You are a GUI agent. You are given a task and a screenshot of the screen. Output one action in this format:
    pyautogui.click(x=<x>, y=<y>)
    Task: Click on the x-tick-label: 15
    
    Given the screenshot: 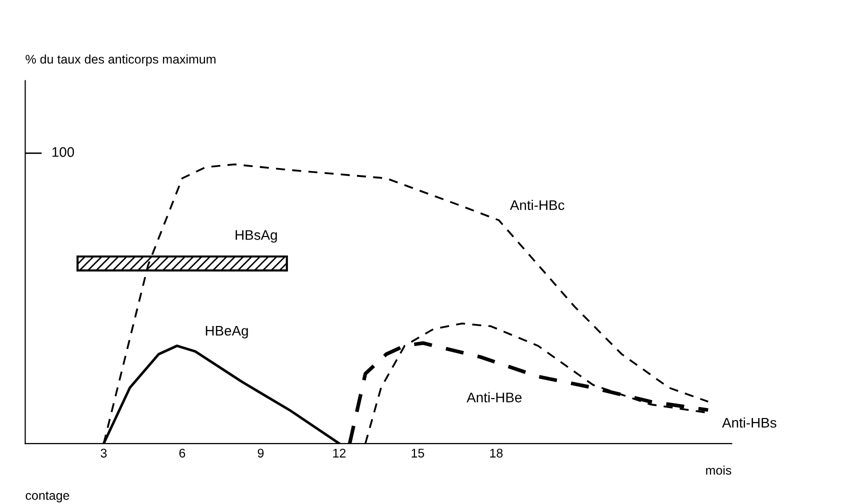 What is the action you would take?
    pyautogui.click(x=418, y=453)
    